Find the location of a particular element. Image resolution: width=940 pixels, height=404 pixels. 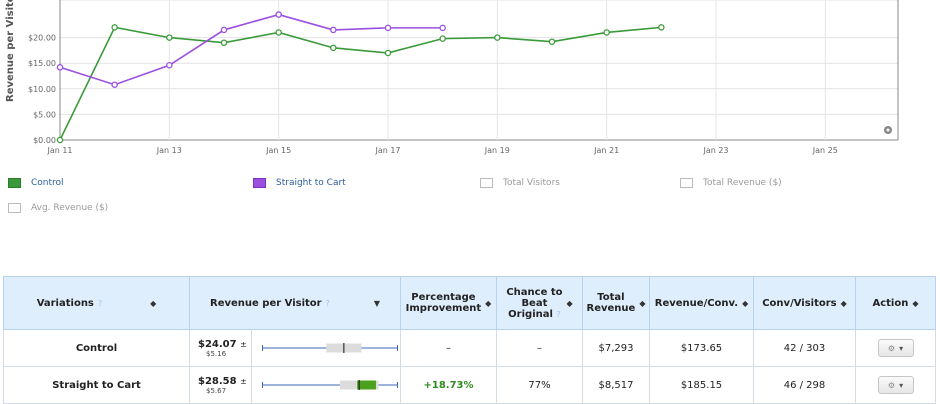

x-tick-label: Jan 15 is located at coordinates (278, 150).